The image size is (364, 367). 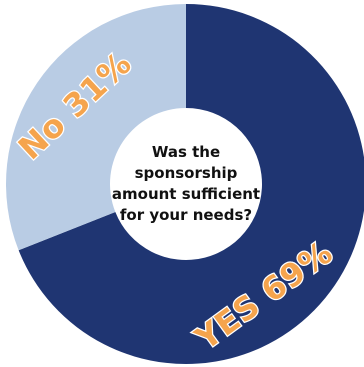 I want to click on center-label-line: Was the, so click(x=186, y=152).